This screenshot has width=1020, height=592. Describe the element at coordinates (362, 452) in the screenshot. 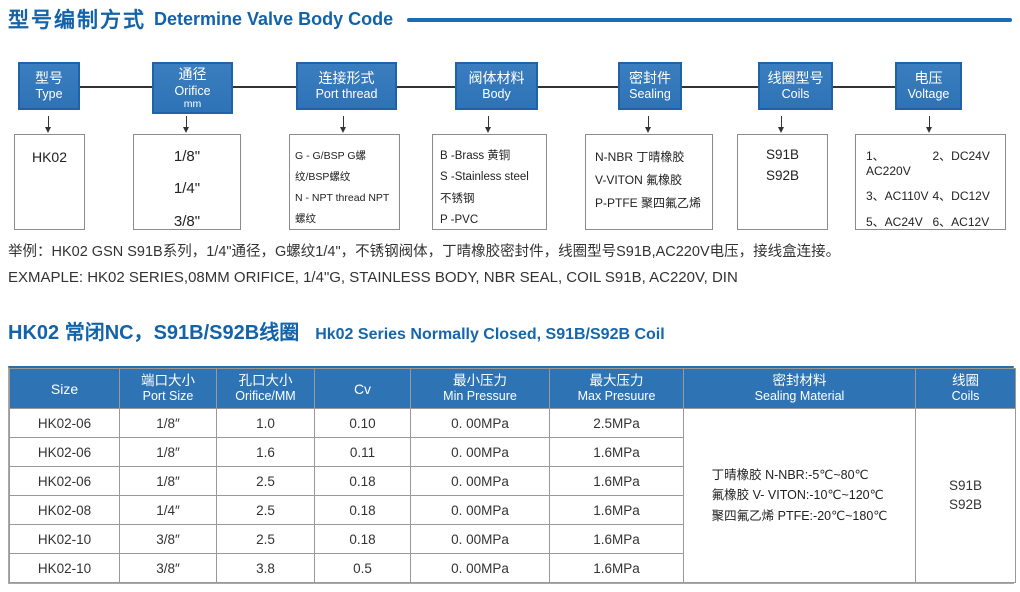

I see `cell-cv: 0.11` at that location.